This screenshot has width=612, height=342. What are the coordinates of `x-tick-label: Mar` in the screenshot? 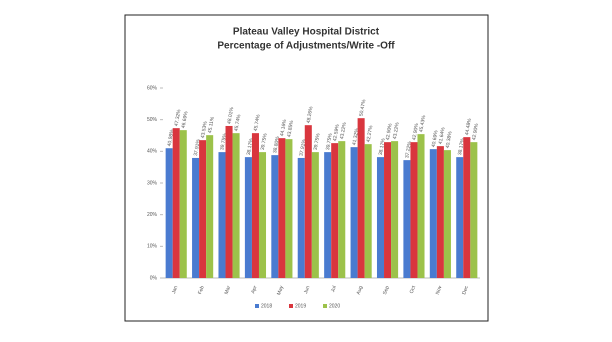 It's located at (228, 290).